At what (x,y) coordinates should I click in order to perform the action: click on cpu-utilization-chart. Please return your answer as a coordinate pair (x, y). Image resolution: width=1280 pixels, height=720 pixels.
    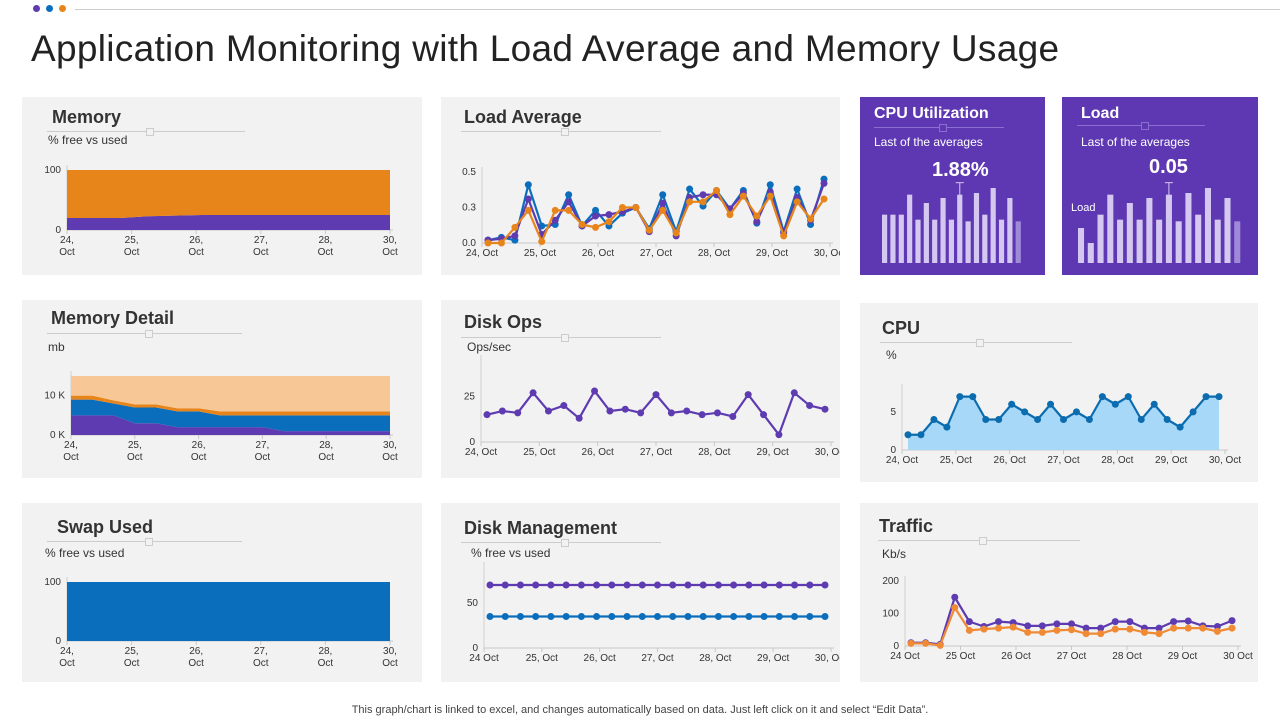
    Looking at the image, I should click on (952, 186).